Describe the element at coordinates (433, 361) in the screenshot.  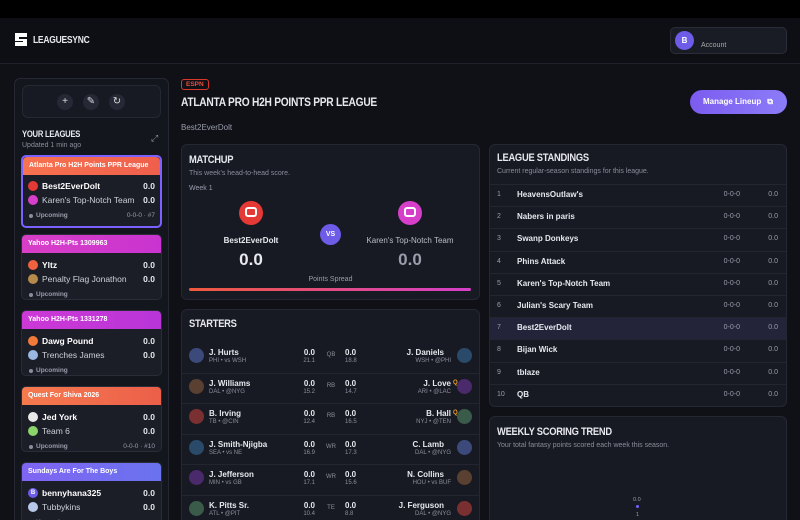
I see `player-team: WSH • @PHI` at that location.